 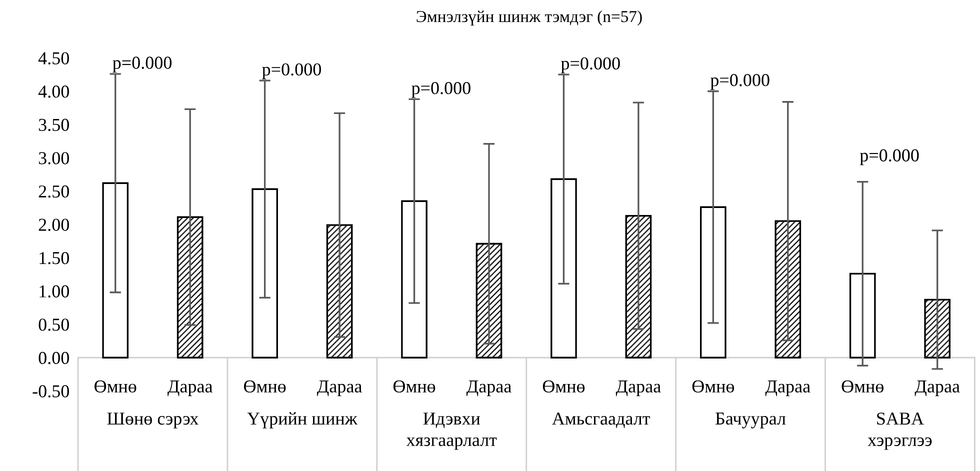 What do you see at coordinates (190, 388) in the screenshot?
I see `series-label: Дараа` at bounding box center [190, 388].